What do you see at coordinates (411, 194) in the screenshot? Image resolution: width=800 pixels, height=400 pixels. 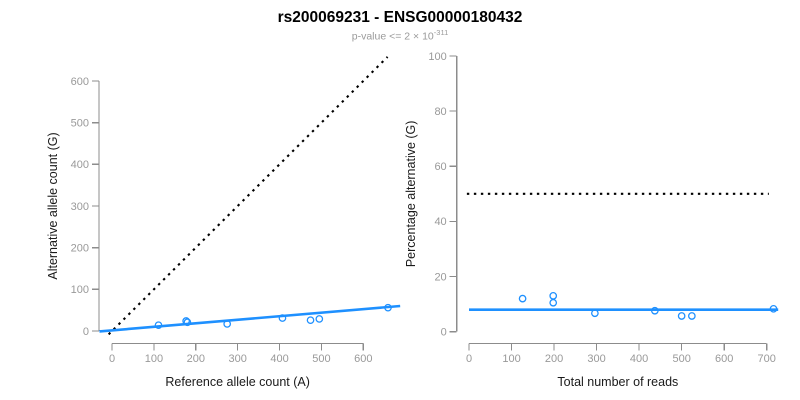 I see `y-axis-title: Percentage alternative (G)` at bounding box center [411, 194].